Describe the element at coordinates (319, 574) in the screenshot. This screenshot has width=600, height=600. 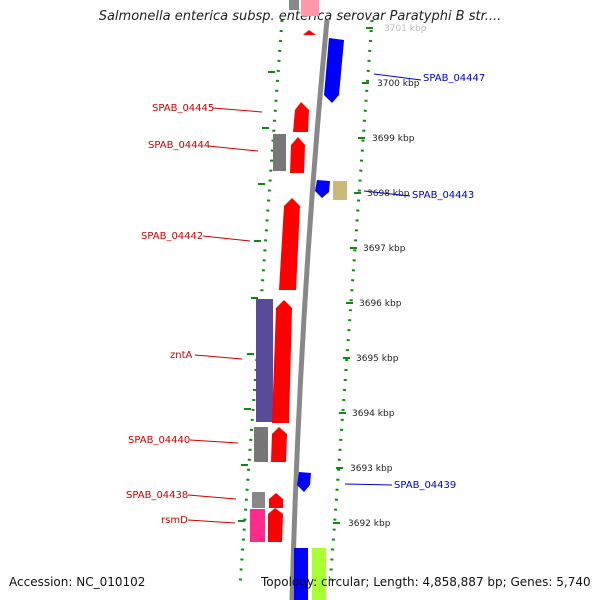
I see `gene-feature-green` at that location.